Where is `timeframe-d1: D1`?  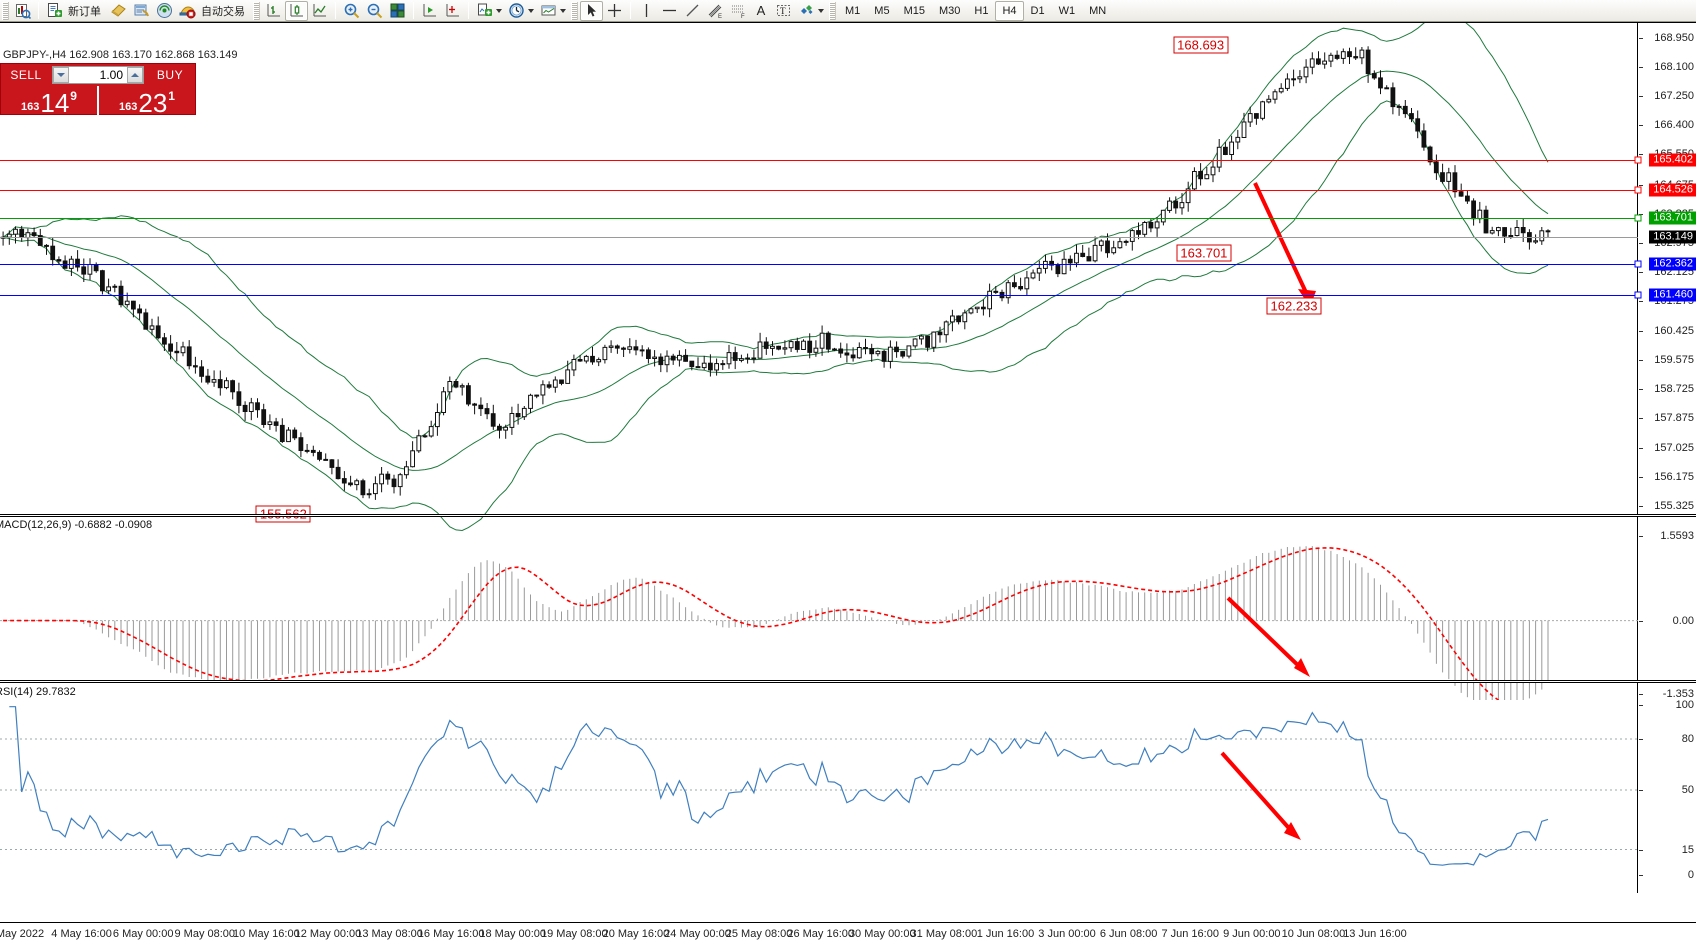
timeframe-d1: D1 is located at coordinates (1037, 10).